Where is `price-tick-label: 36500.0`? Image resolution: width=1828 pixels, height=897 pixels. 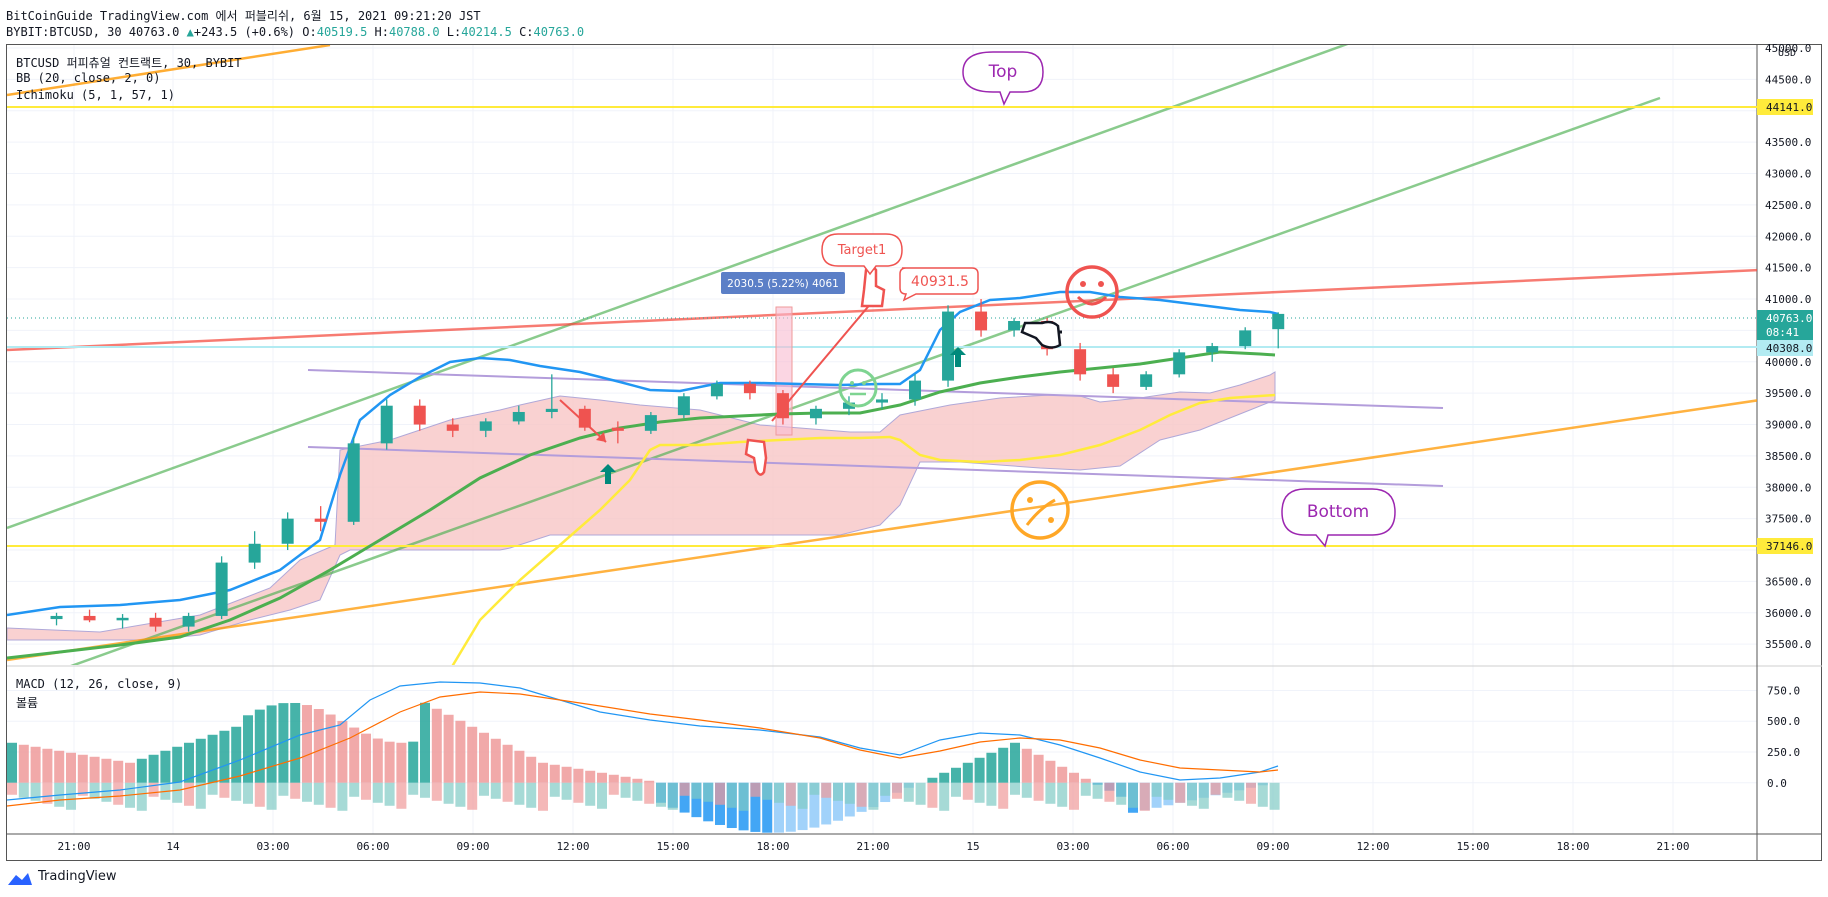
price-tick-label: 36500.0 is located at coordinates (1788, 581).